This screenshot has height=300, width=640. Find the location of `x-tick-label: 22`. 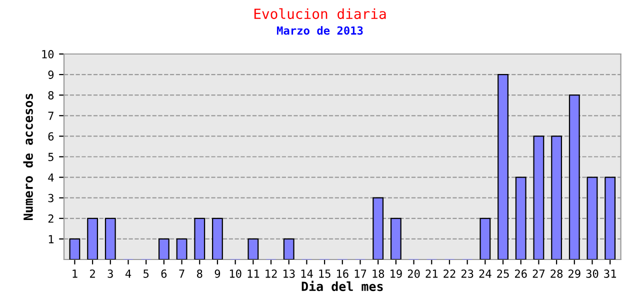

x-tick-label: 22 is located at coordinates (450, 273).